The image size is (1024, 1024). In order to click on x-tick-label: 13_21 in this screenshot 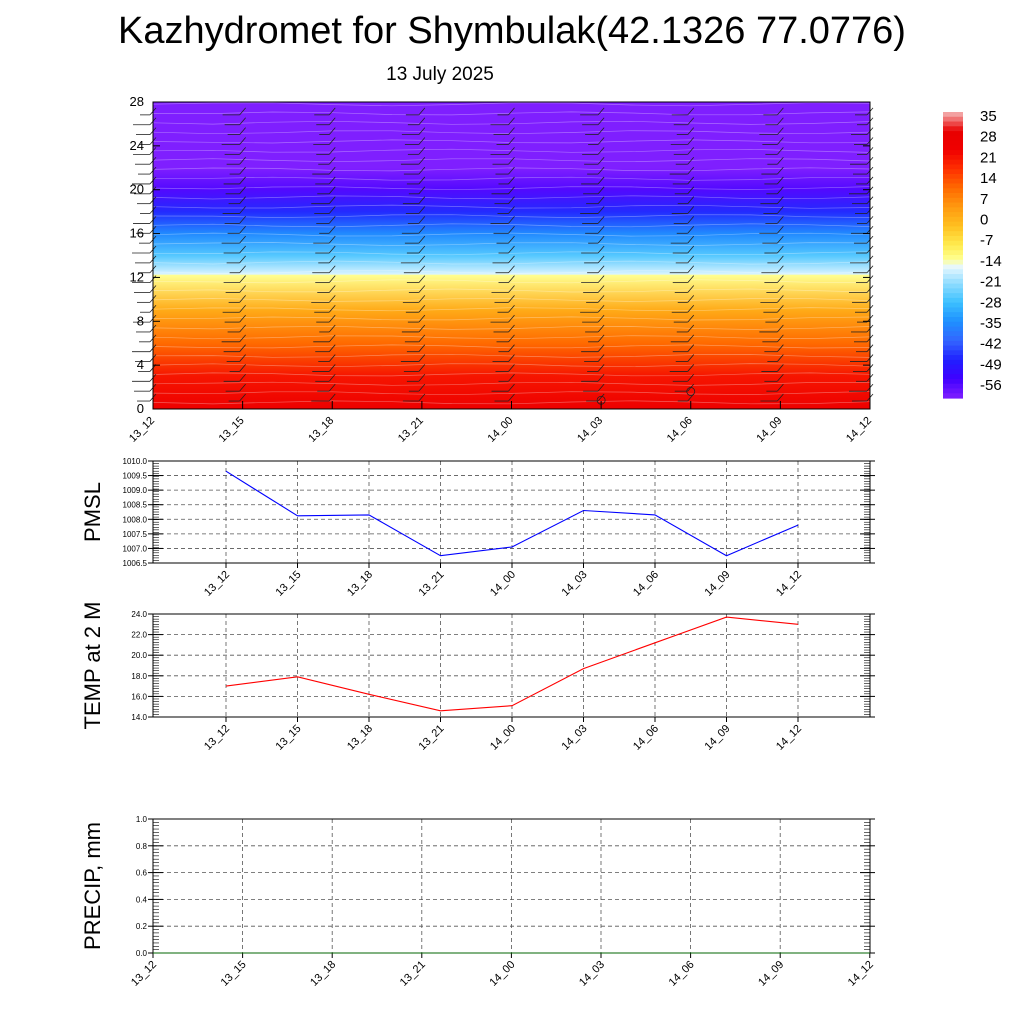, I will do `click(432, 738)`.